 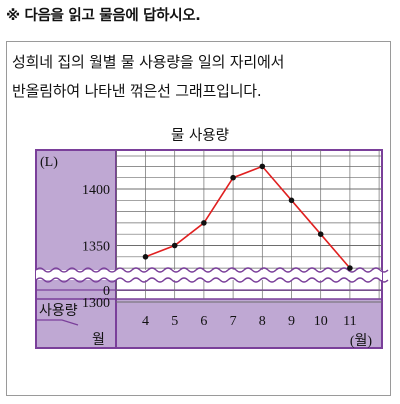 What do you see at coordinates (57, 322) in the screenshot?
I see `row-header-divider` at bounding box center [57, 322].